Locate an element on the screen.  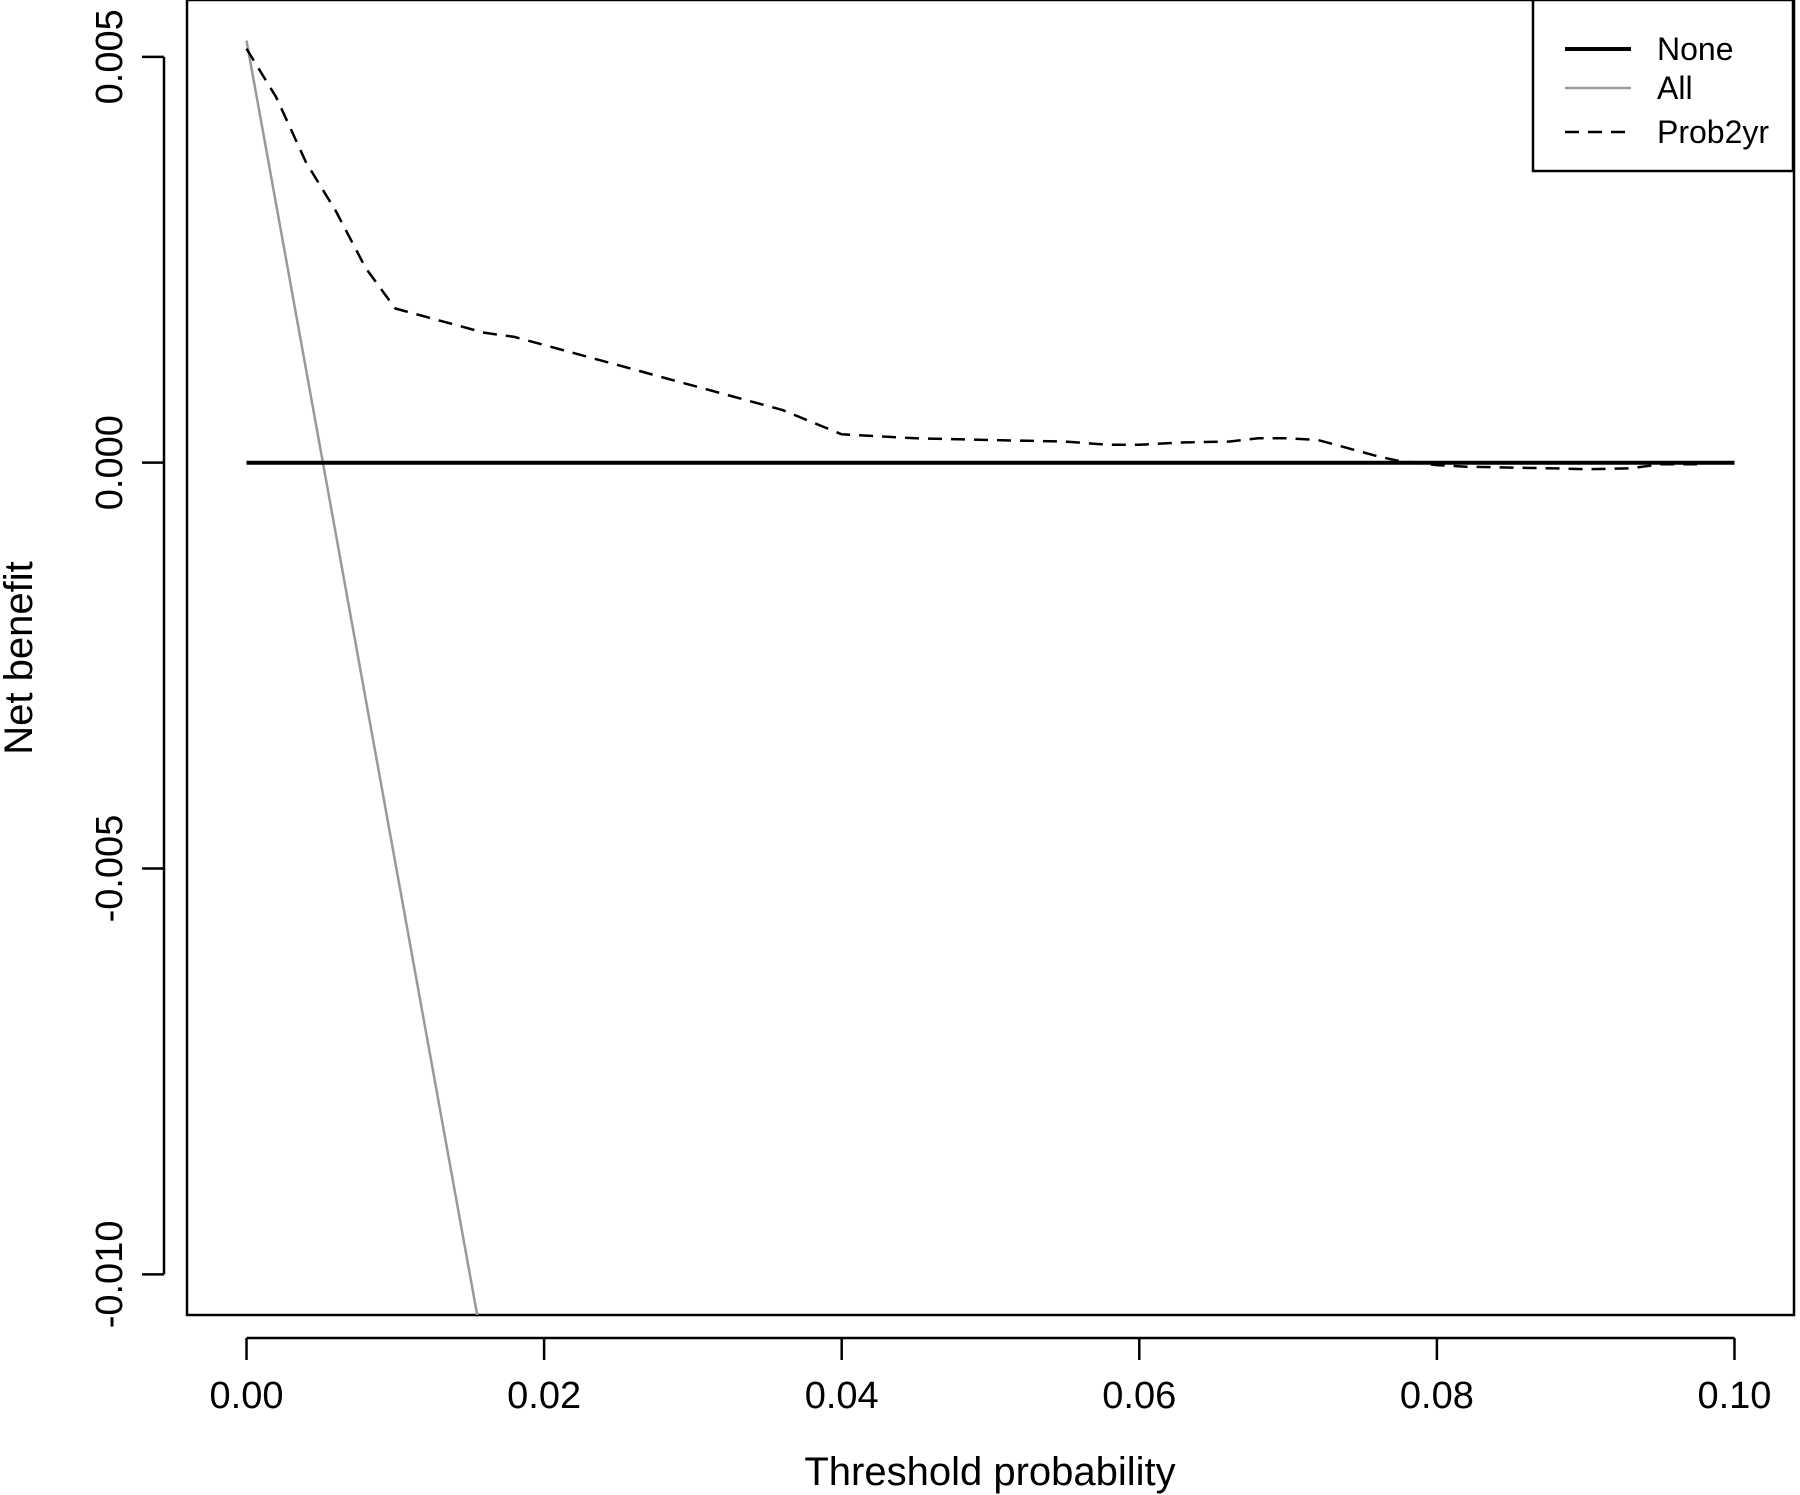
y-tick-label: -0.010 is located at coordinates (110, 1275).